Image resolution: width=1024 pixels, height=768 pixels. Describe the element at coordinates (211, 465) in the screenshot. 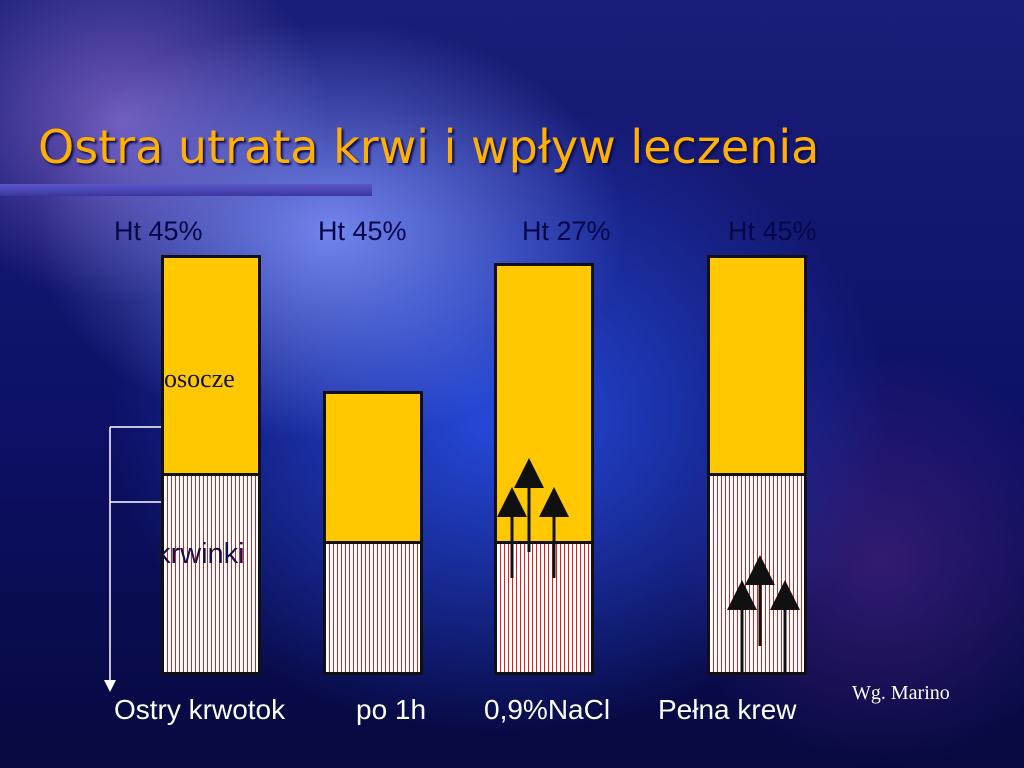

I see `bar-acute-hemorrhage` at that location.